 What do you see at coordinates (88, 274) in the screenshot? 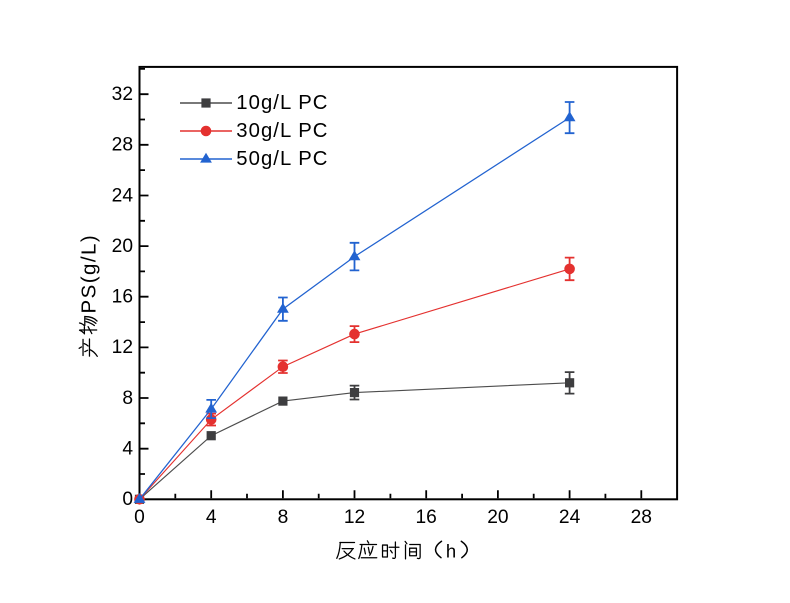
I see `svg-text: PS(g/L)` at bounding box center [88, 274].